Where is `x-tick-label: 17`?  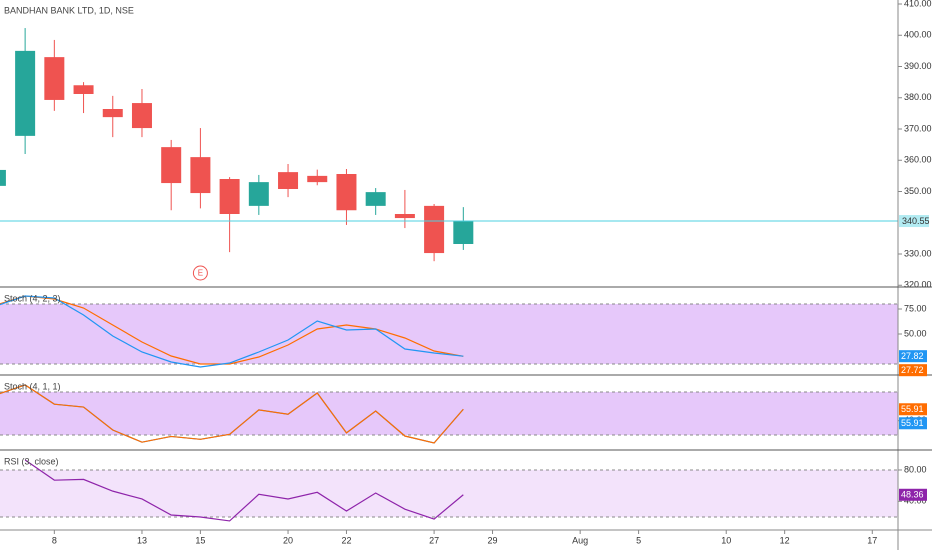
x-tick-label: 17 is located at coordinates (872, 540).